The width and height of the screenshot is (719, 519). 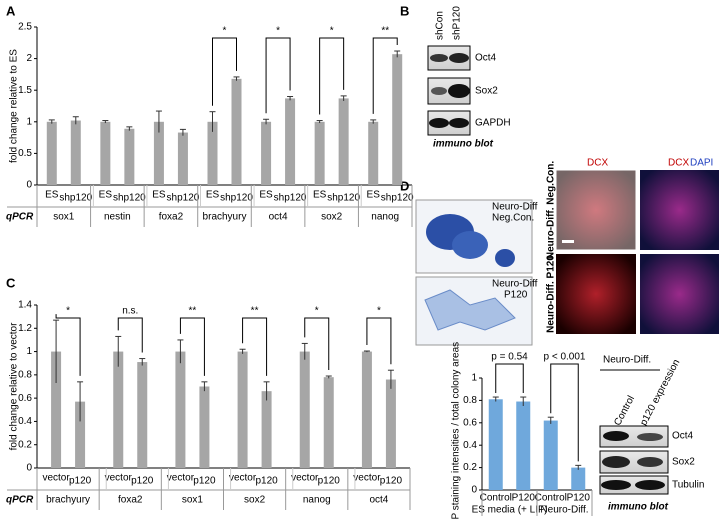 What do you see at coordinates (11, 282) in the screenshot?
I see `panel-label: C` at bounding box center [11, 282].